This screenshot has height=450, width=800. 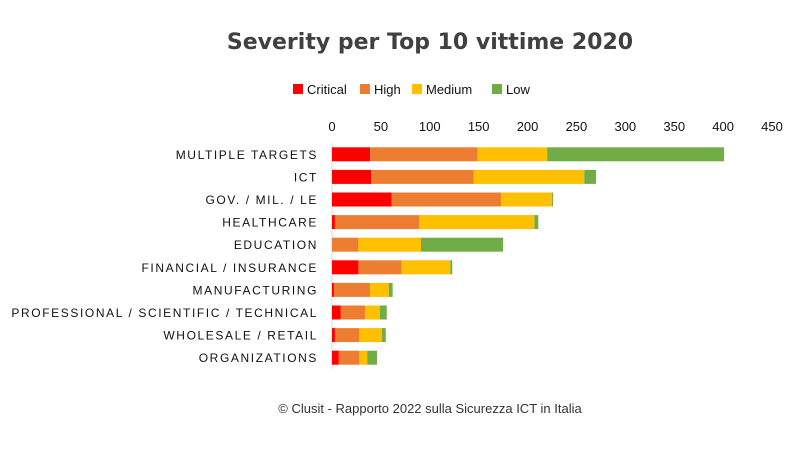 I want to click on x-tick-label: 350, so click(x=674, y=126).